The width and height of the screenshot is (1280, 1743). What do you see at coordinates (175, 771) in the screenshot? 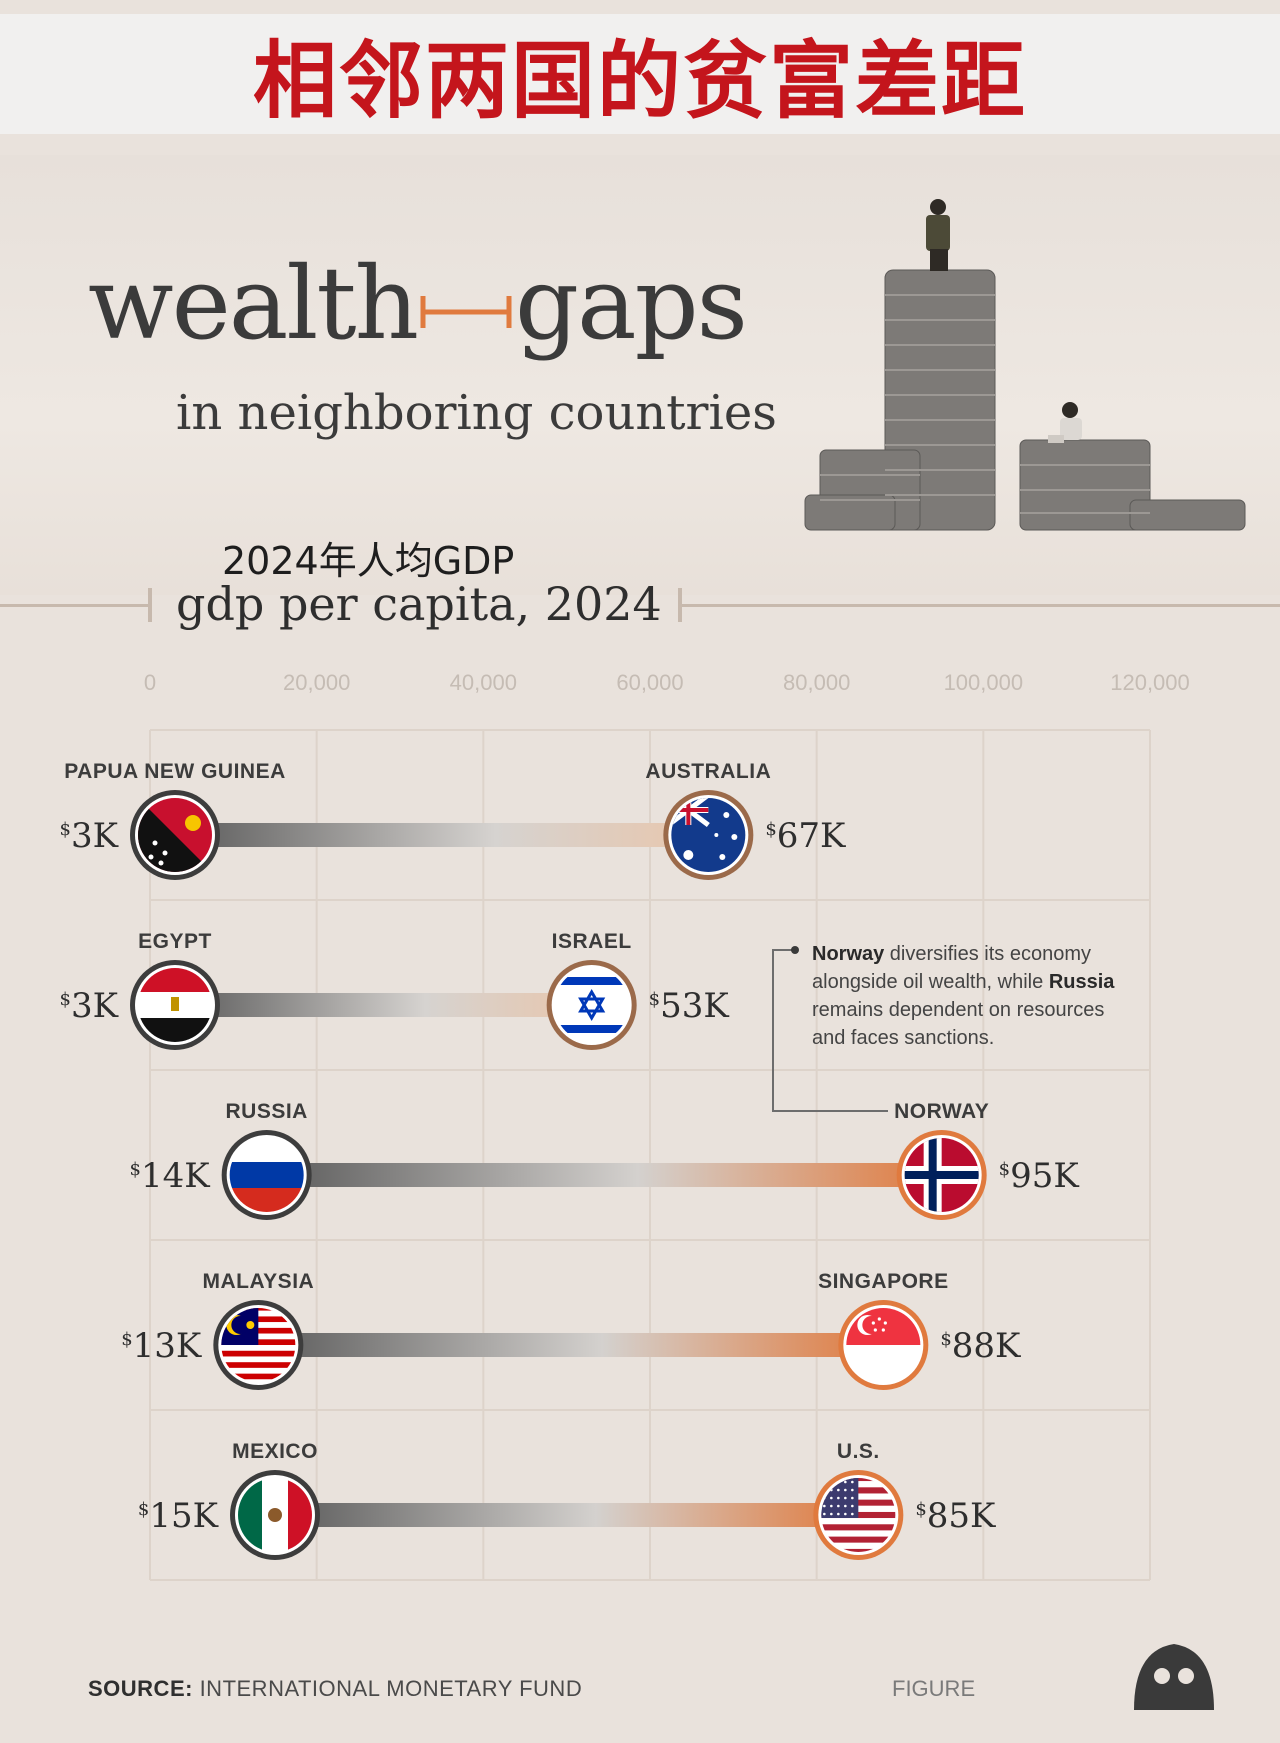
I see `country-label-low: PAPUA NEW GUINEA` at bounding box center [175, 771].